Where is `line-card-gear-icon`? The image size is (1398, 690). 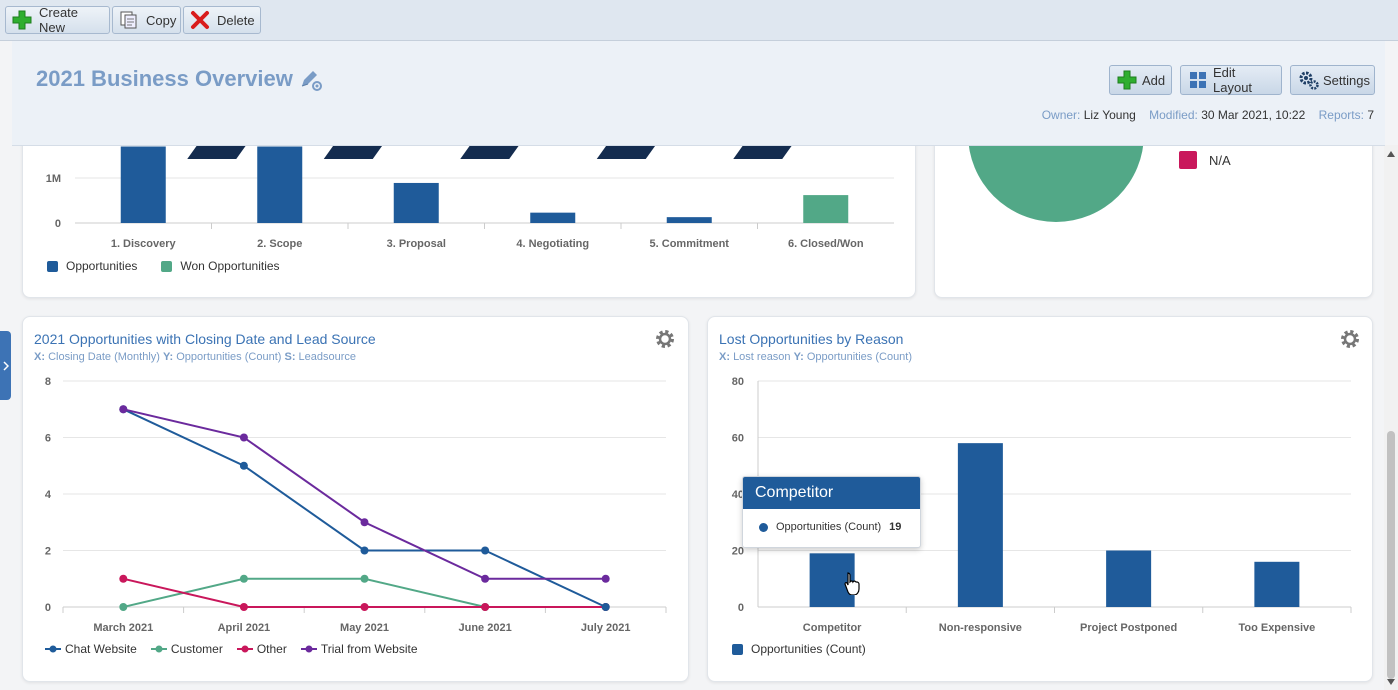
line-card-gear-icon is located at coordinates (665, 339).